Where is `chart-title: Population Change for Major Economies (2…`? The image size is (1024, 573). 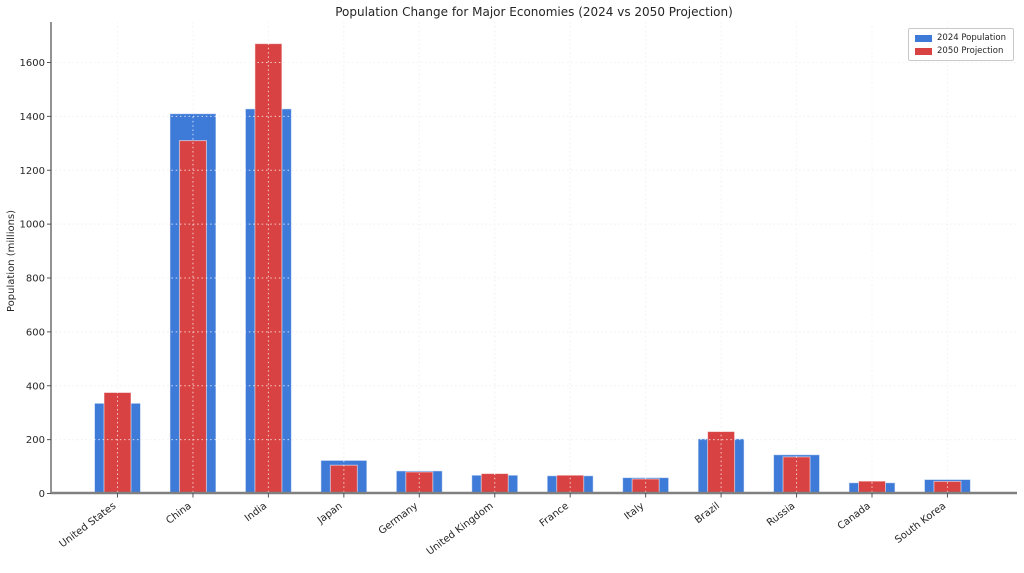 chart-title: Population Change for Major Economies (2… is located at coordinates (534, 12).